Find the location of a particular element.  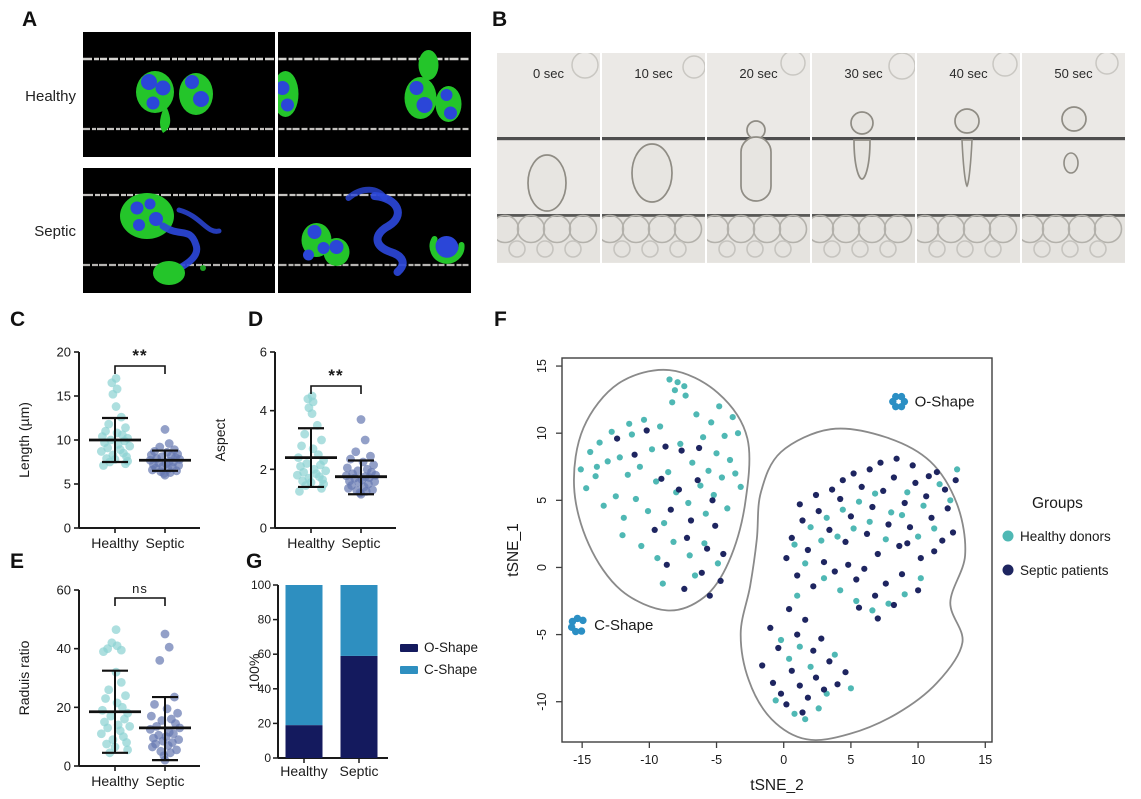

x-tick-label: -5 is located at coordinates (716, 760).